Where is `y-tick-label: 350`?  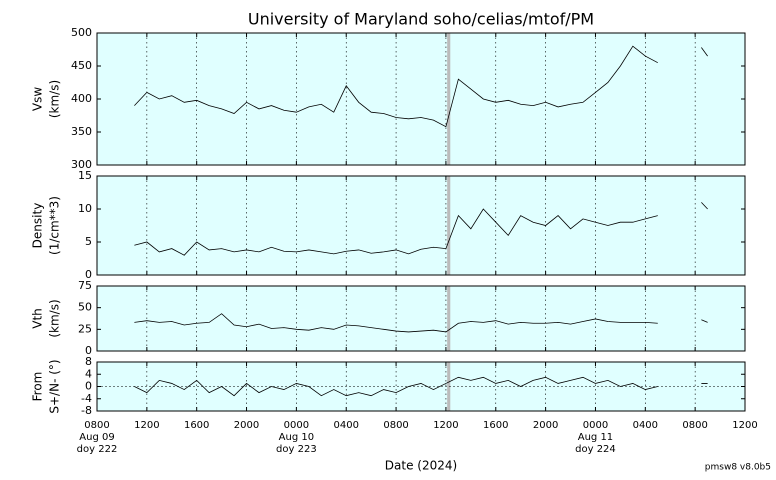
y-tick-label: 350 is located at coordinates (81, 131).